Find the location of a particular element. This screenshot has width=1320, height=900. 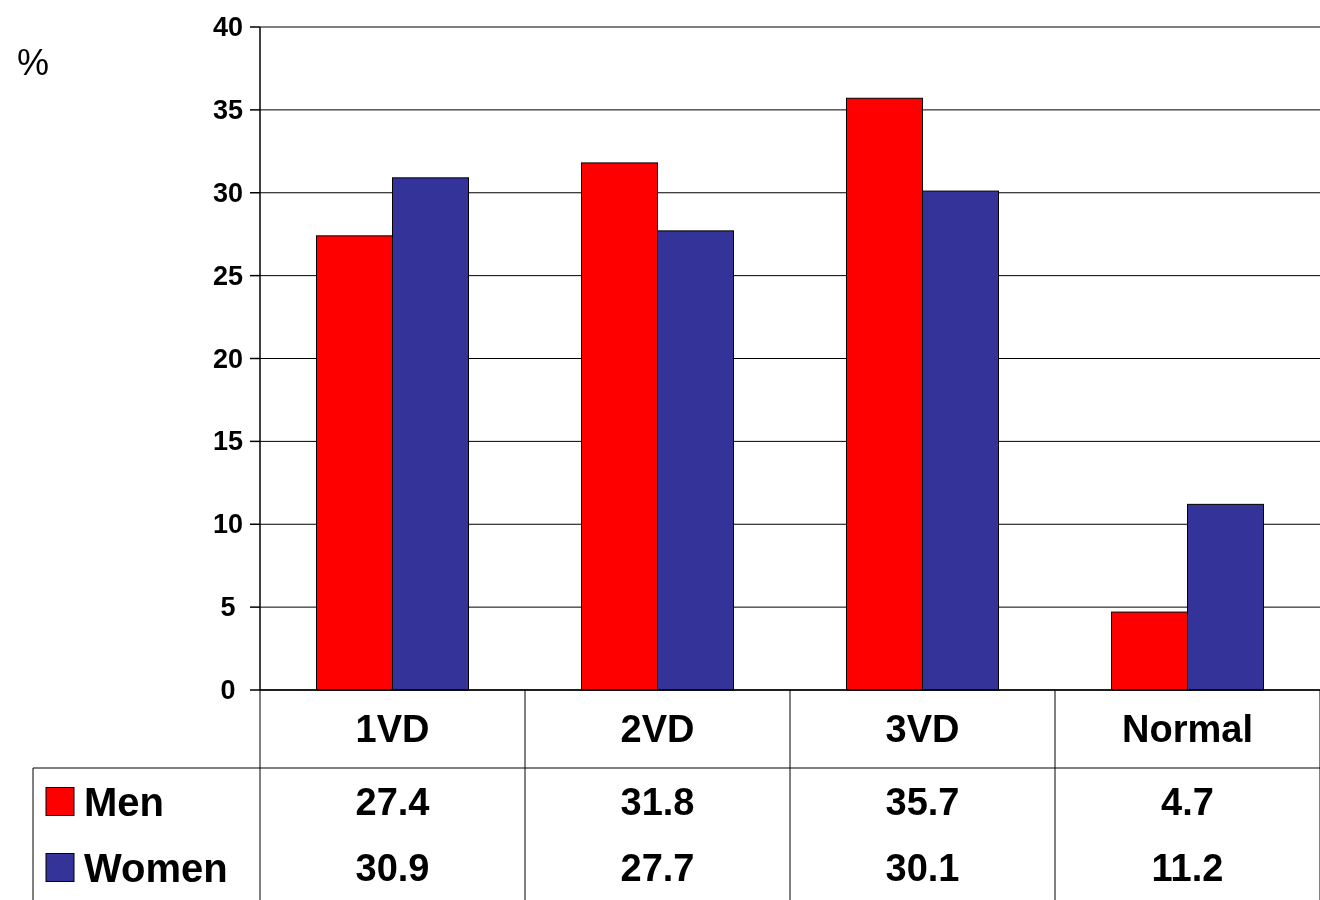

y-axis-title: % is located at coordinates (33, 62).